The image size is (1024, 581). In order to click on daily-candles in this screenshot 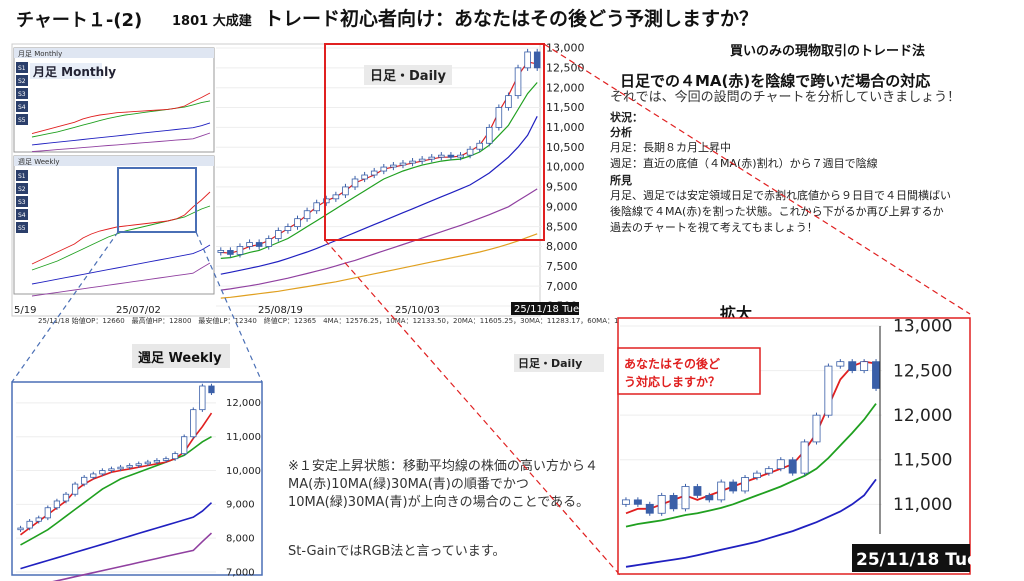, I will do `click(379, 153)`.